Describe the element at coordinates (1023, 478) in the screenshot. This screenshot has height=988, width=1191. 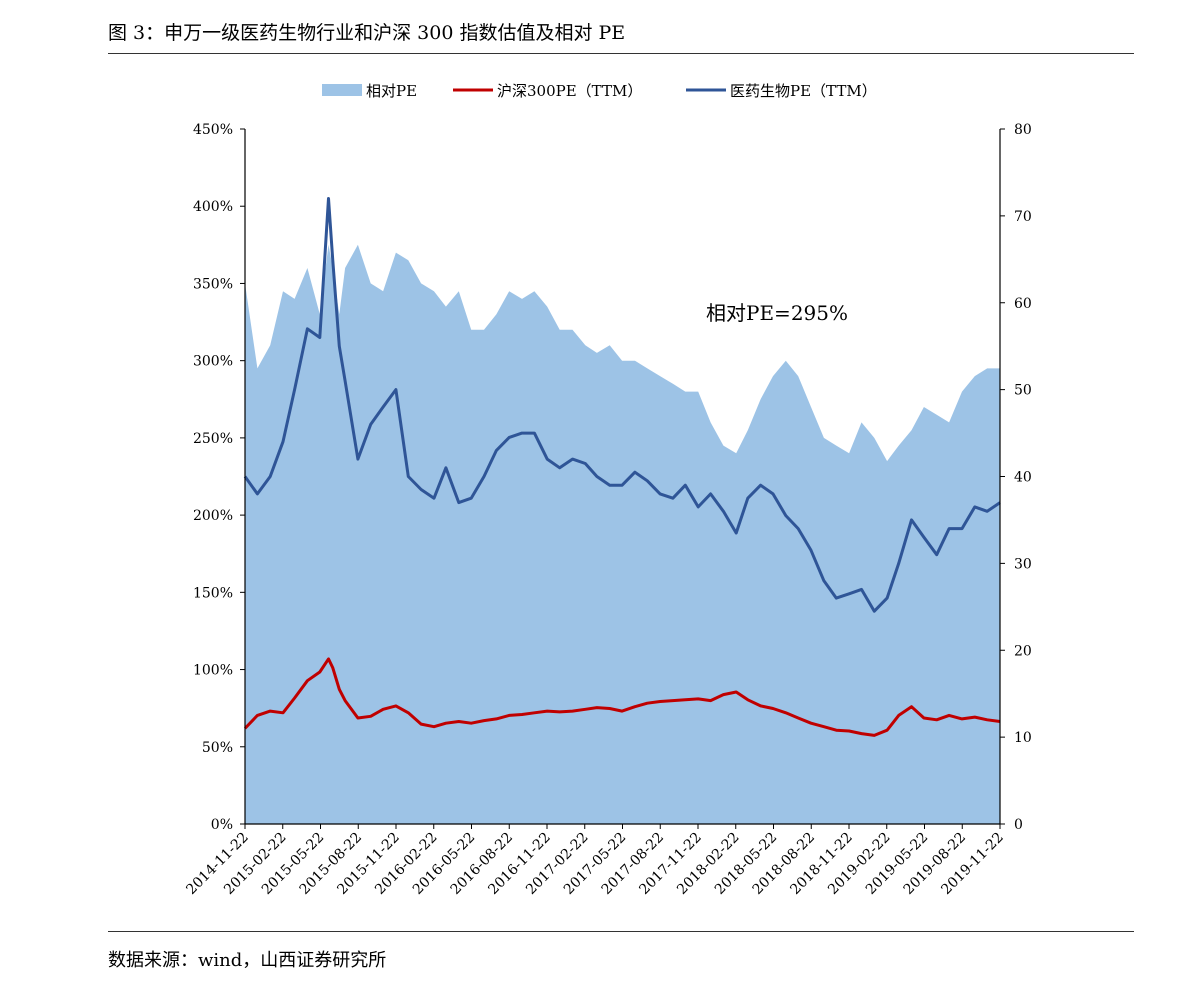
I see `y-right-tick-label: 40` at that location.